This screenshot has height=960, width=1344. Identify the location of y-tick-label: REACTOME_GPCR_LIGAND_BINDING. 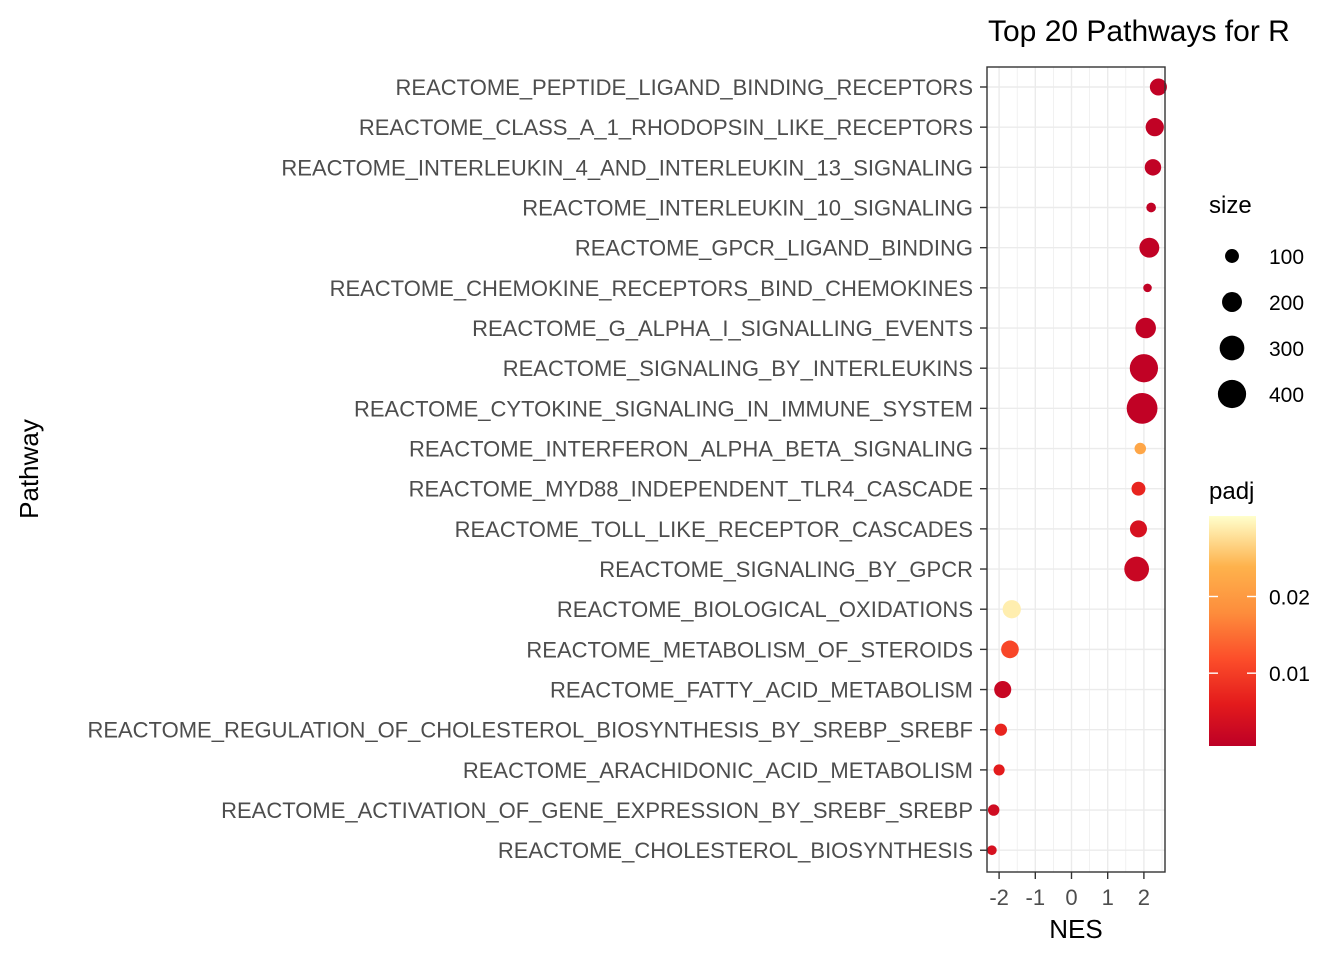
(774, 248).